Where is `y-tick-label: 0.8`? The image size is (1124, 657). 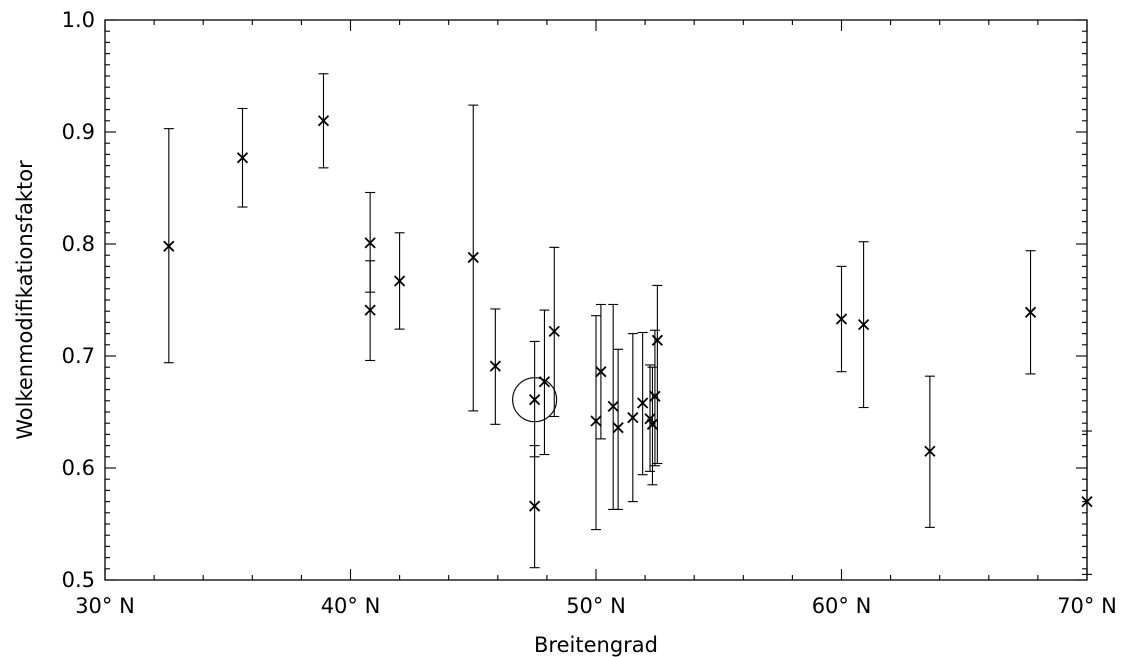 y-tick-label: 0.8 is located at coordinates (78, 244).